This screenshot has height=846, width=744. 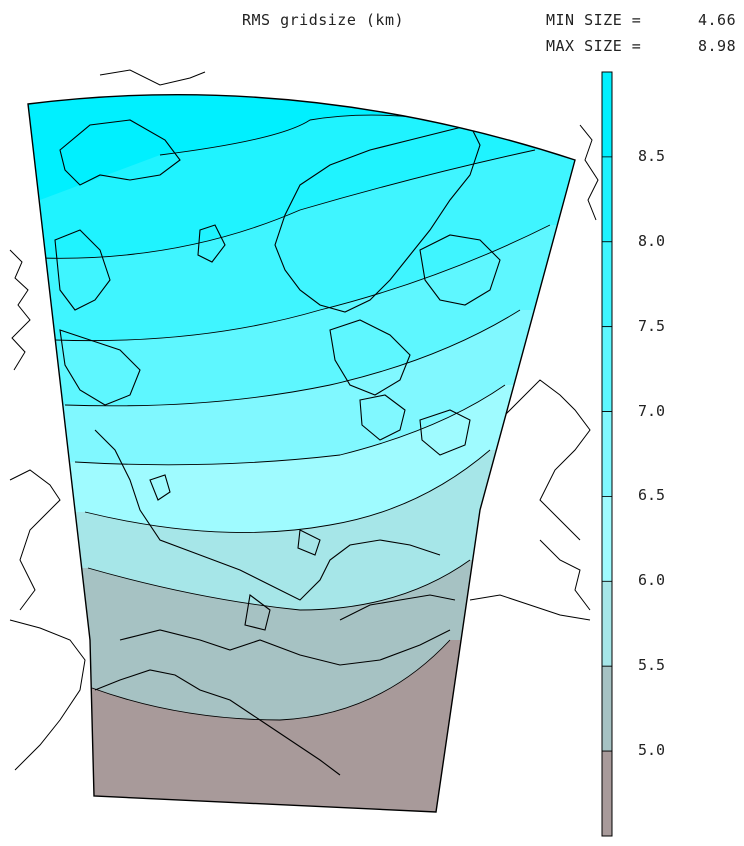 I want to click on colorbar-frame, so click(x=607, y=454).